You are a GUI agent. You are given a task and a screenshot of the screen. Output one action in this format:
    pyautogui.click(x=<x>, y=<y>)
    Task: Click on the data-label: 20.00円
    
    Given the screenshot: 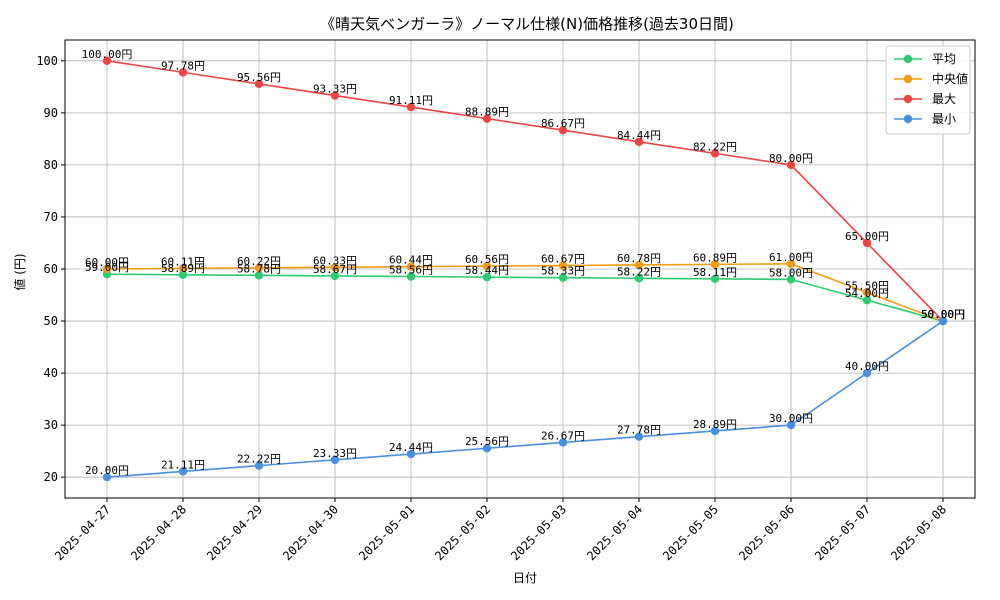 What is the action you would take?
    pyautogui.click(x=107, y=470)
    